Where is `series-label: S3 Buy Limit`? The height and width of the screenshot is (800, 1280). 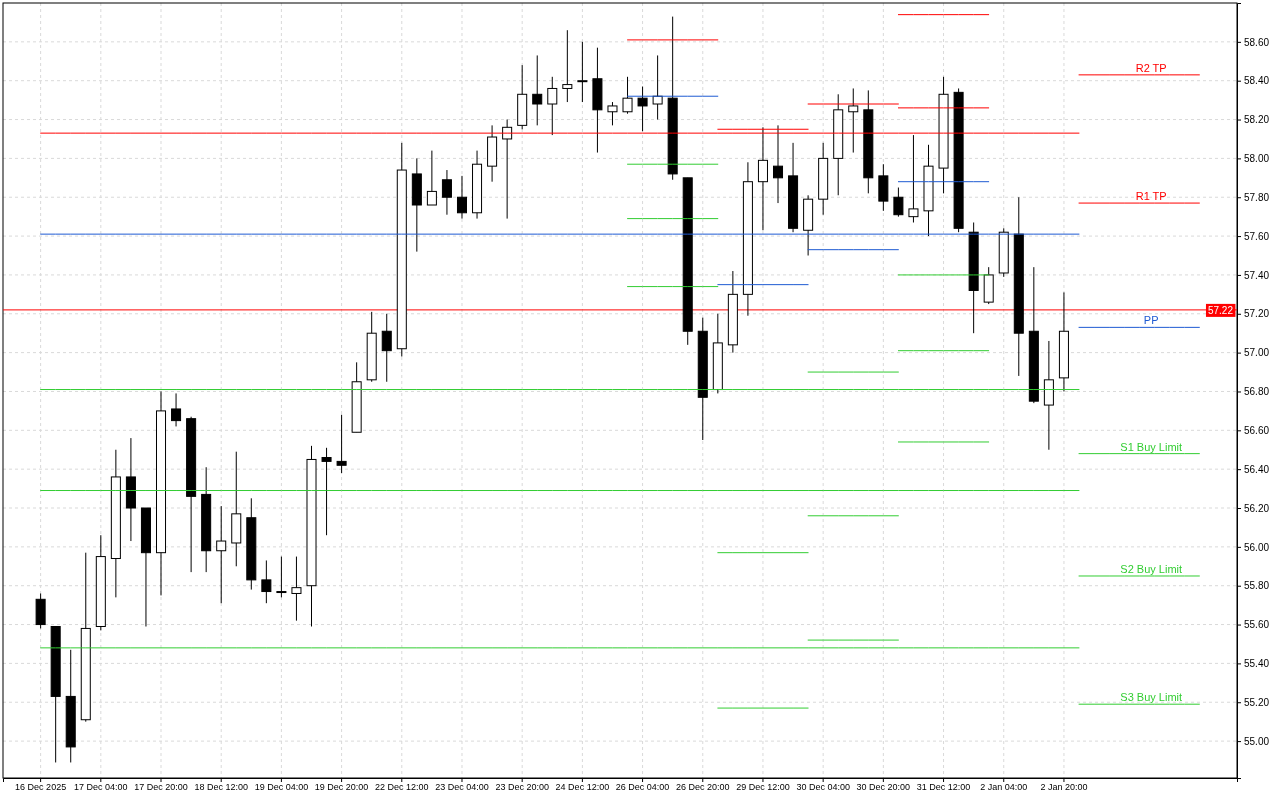
series-label: S3 Buy Limit is located at coordinates (1151, 697).